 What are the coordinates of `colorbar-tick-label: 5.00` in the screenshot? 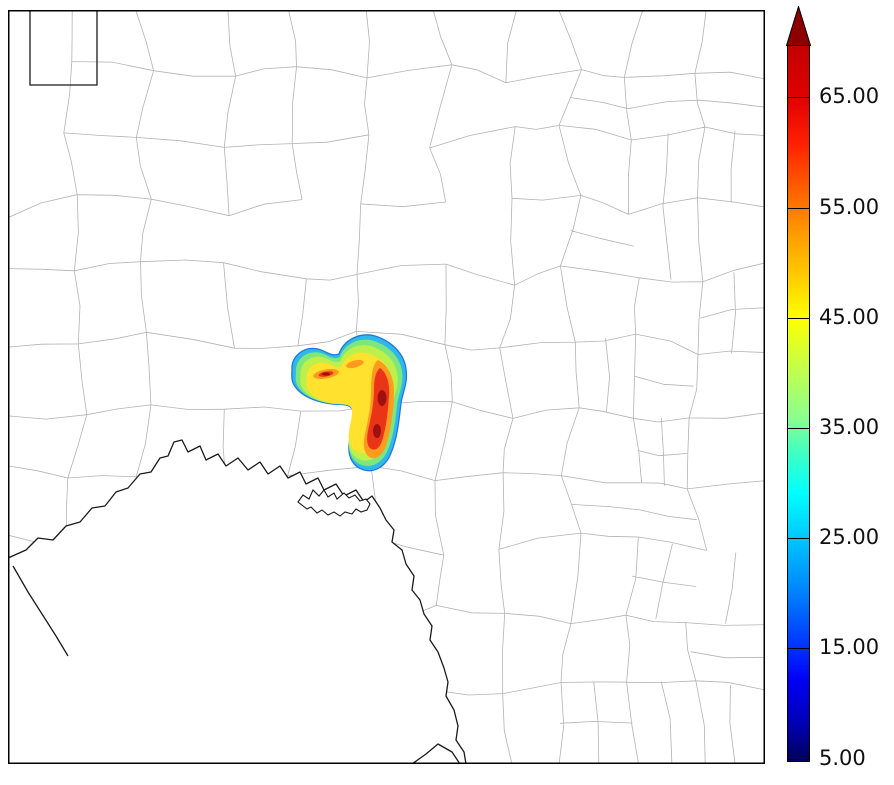 It's located at (842, 757).